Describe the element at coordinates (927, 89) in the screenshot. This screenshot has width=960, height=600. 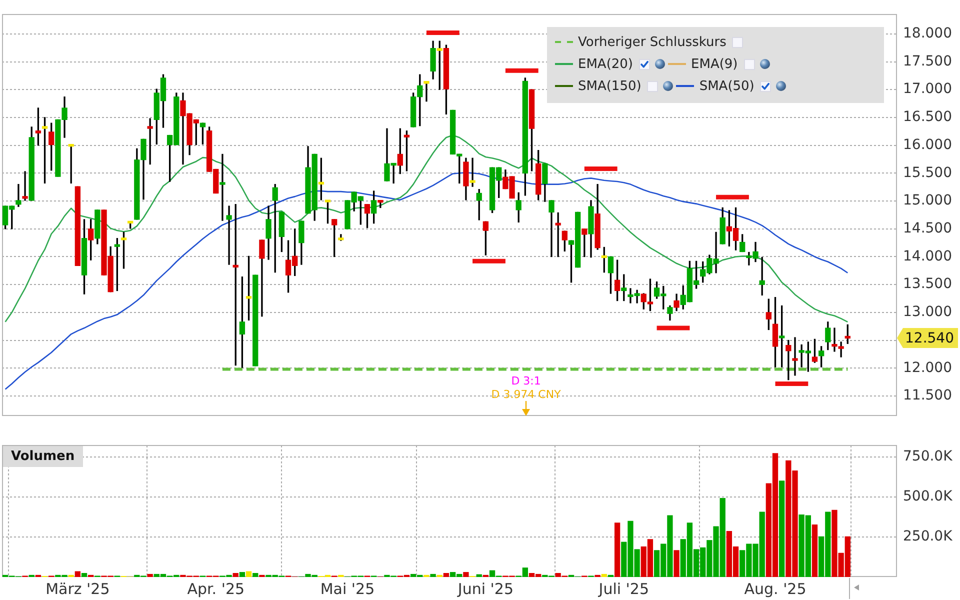
I see `y-tick-label: 17.000` at that location.